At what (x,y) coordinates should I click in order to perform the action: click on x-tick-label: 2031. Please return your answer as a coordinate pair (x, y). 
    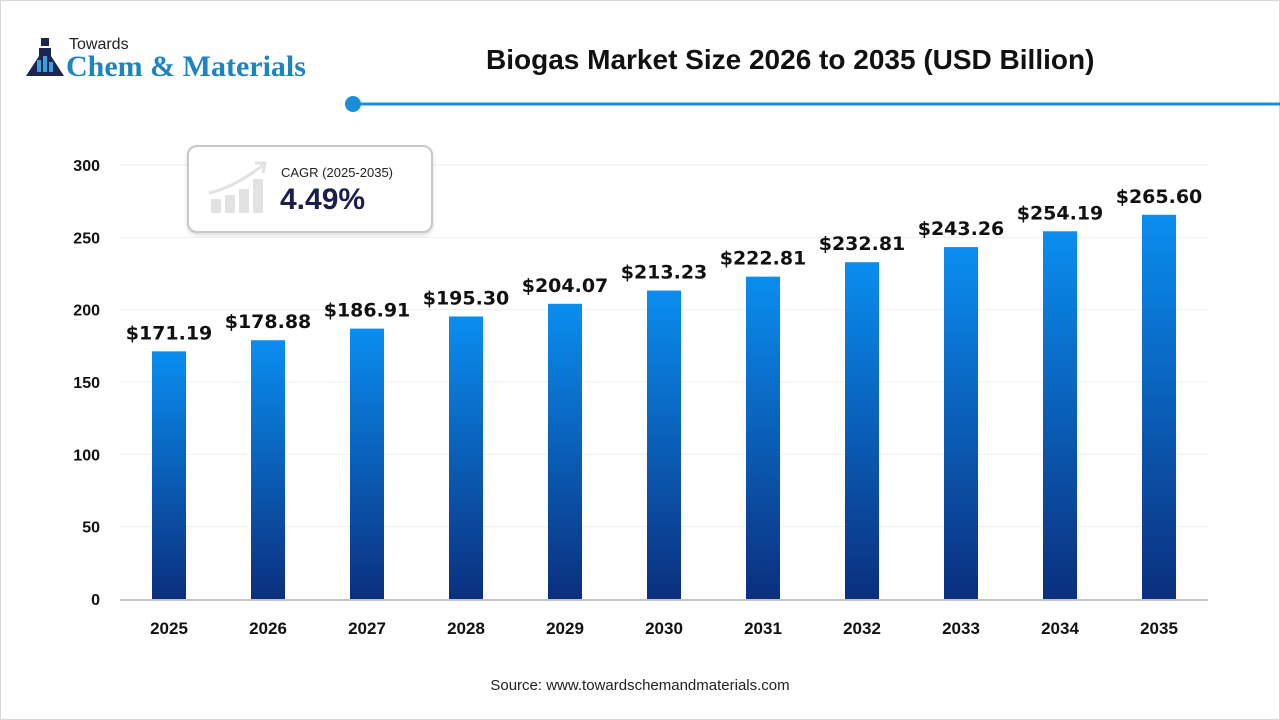
    Looking at the image, I should click on (763, 628).